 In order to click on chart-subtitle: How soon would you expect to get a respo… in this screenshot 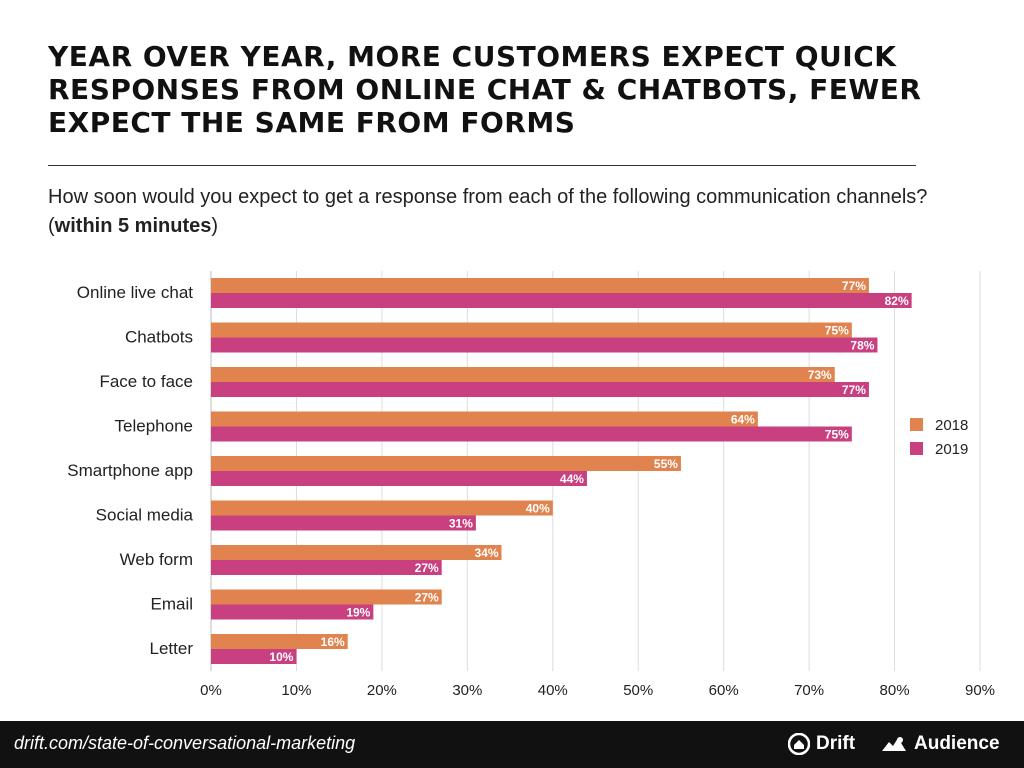, I will do `click(498, 212)`.